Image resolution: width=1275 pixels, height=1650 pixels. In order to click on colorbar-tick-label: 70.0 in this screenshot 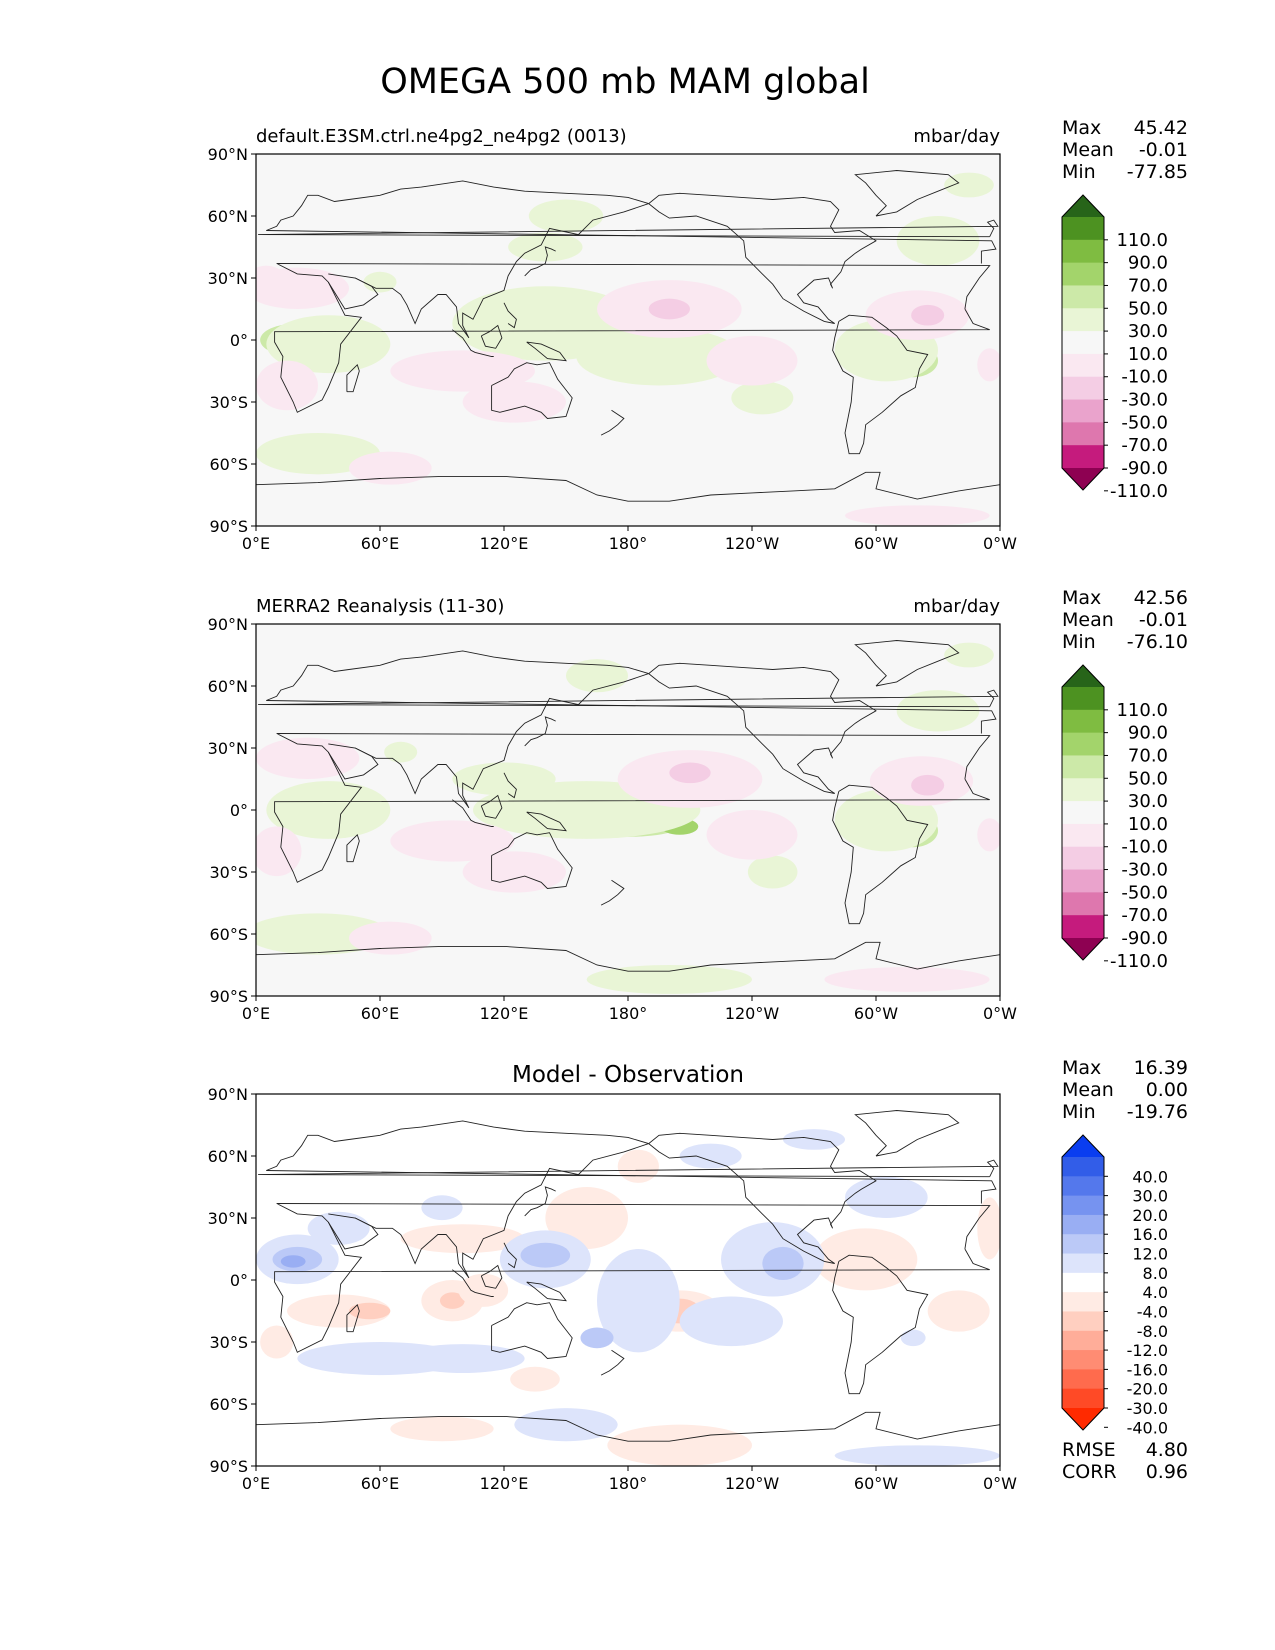, I will do `click(1148, 285)`.